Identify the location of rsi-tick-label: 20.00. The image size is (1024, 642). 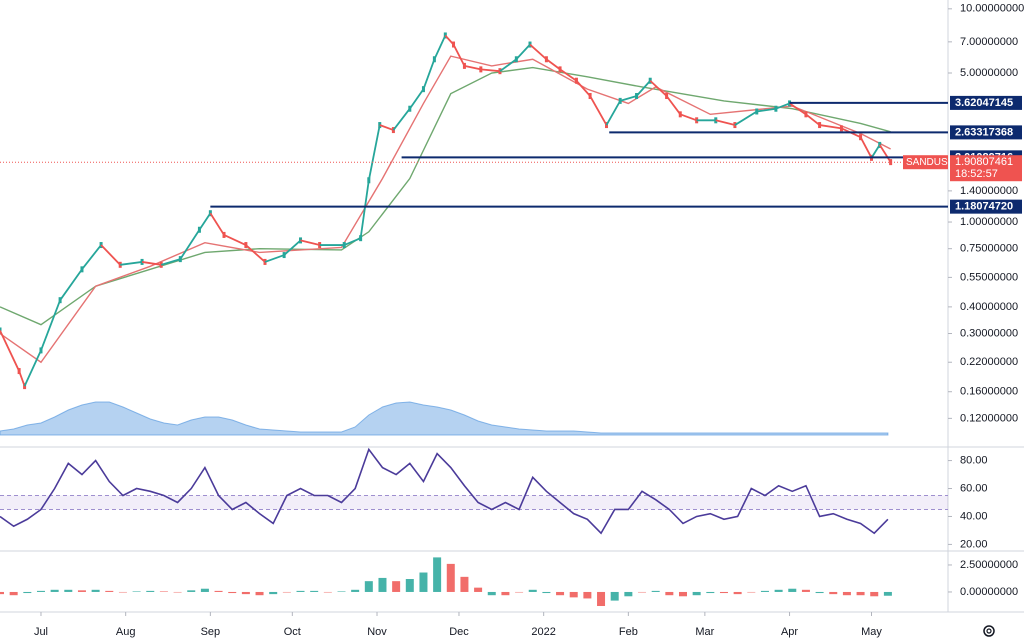
(974, 544).